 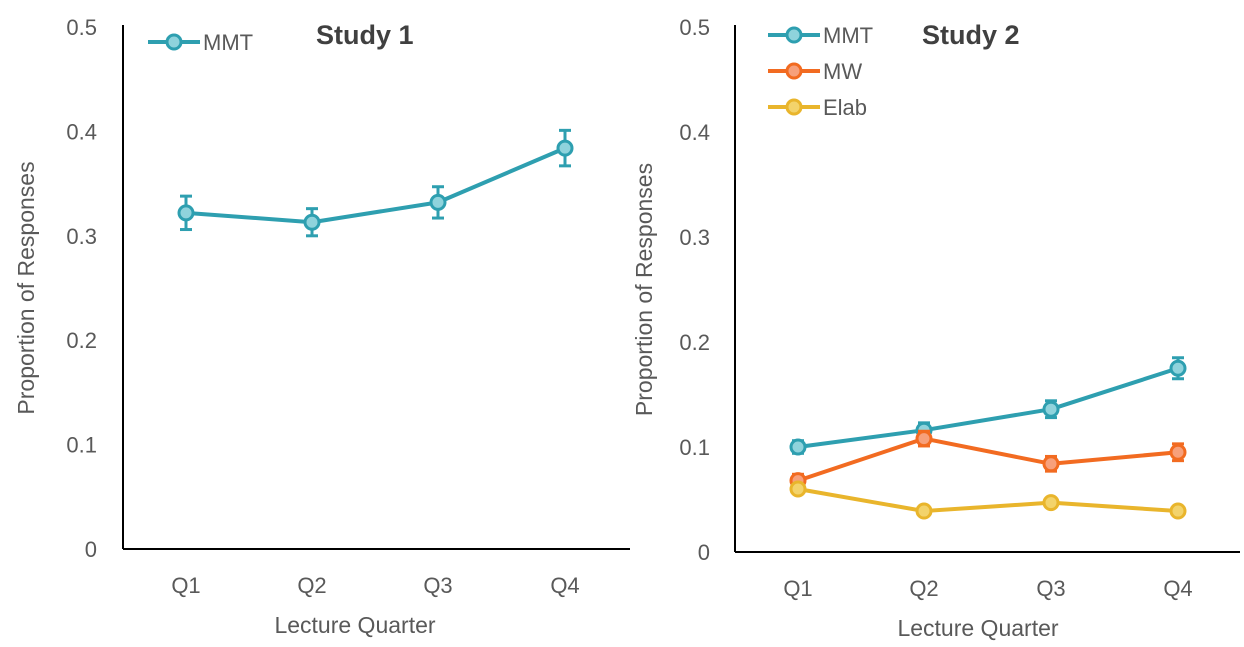 I want to click on legend-label: Elab, so click(x=845, y=107).